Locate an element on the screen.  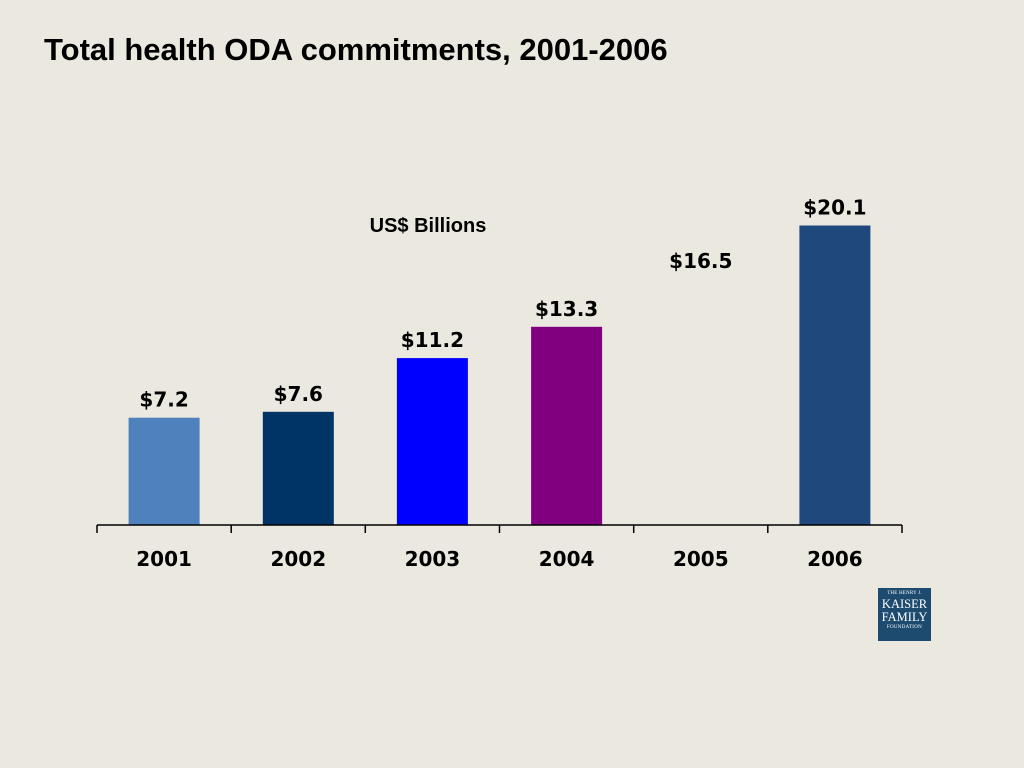
data-label-2001: $7.2 is located at coordinates (163, 400).